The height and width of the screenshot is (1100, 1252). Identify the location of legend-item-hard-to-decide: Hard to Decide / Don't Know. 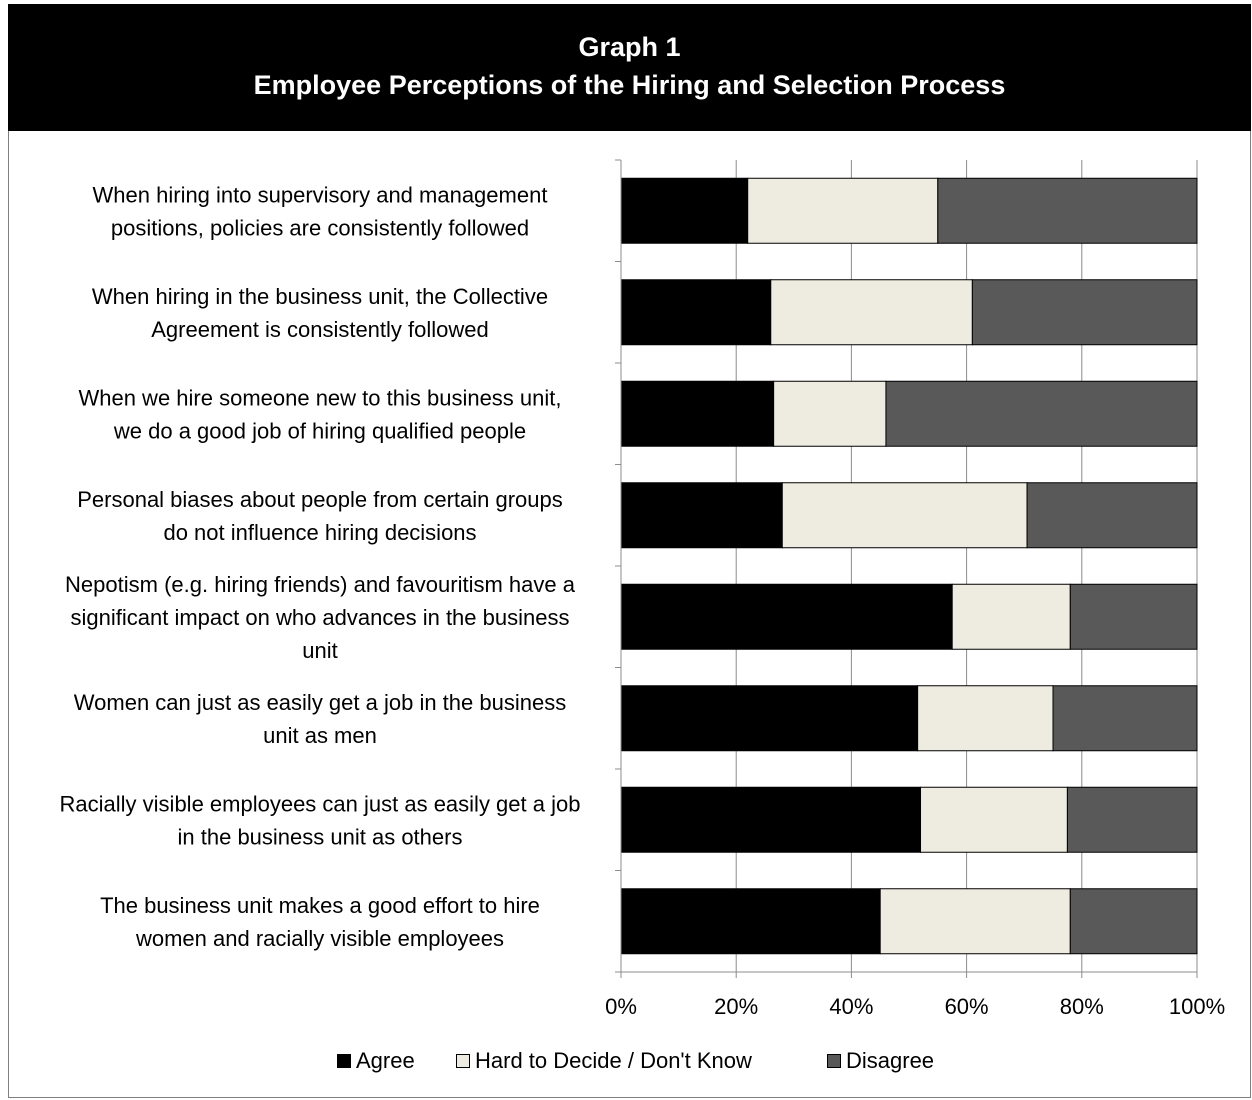
(604, 1061).